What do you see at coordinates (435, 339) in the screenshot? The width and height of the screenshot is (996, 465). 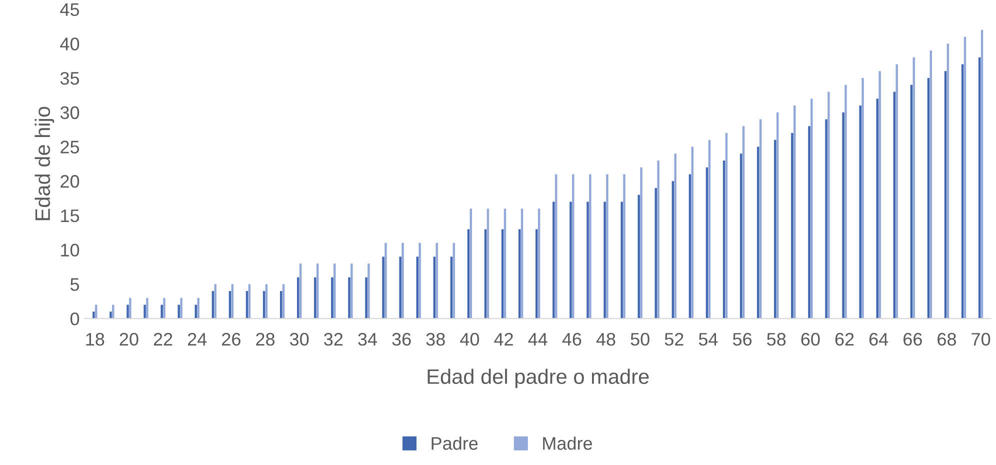 I see `x-tick-label: 38` at bounding box center [435, 339].